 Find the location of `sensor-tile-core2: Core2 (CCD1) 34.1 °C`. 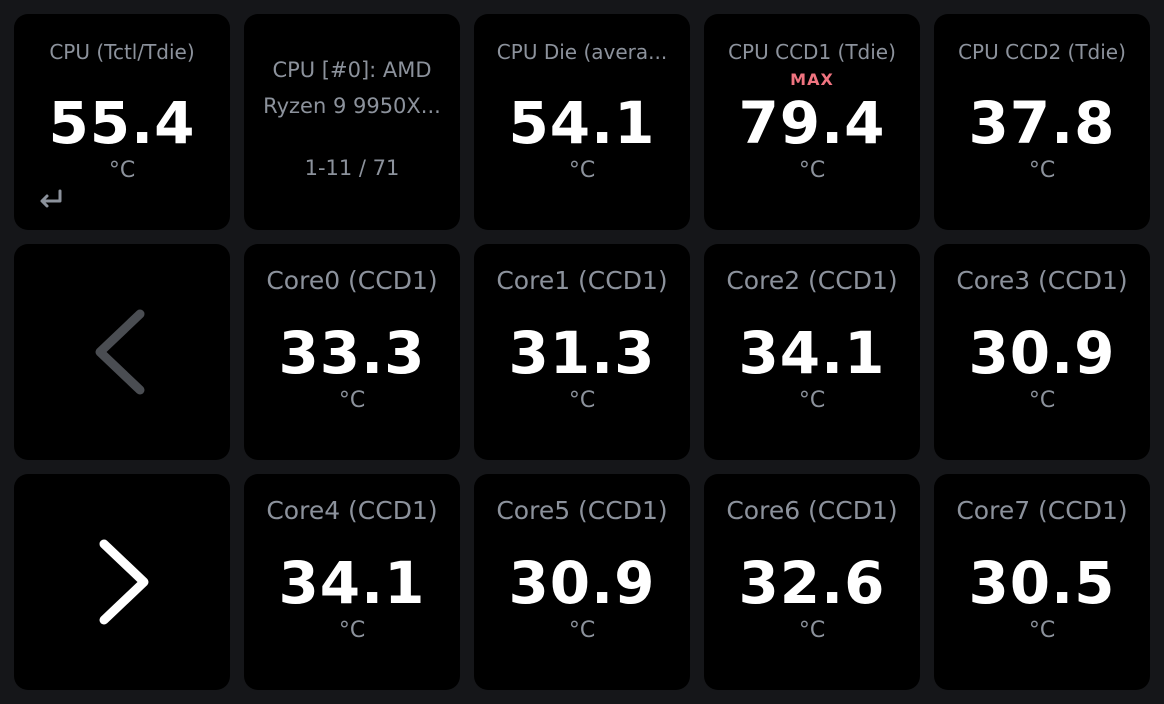

sensor-tile-core2: Core2 (CCD1) 34.1 °C is located at coordinates (812, 352).